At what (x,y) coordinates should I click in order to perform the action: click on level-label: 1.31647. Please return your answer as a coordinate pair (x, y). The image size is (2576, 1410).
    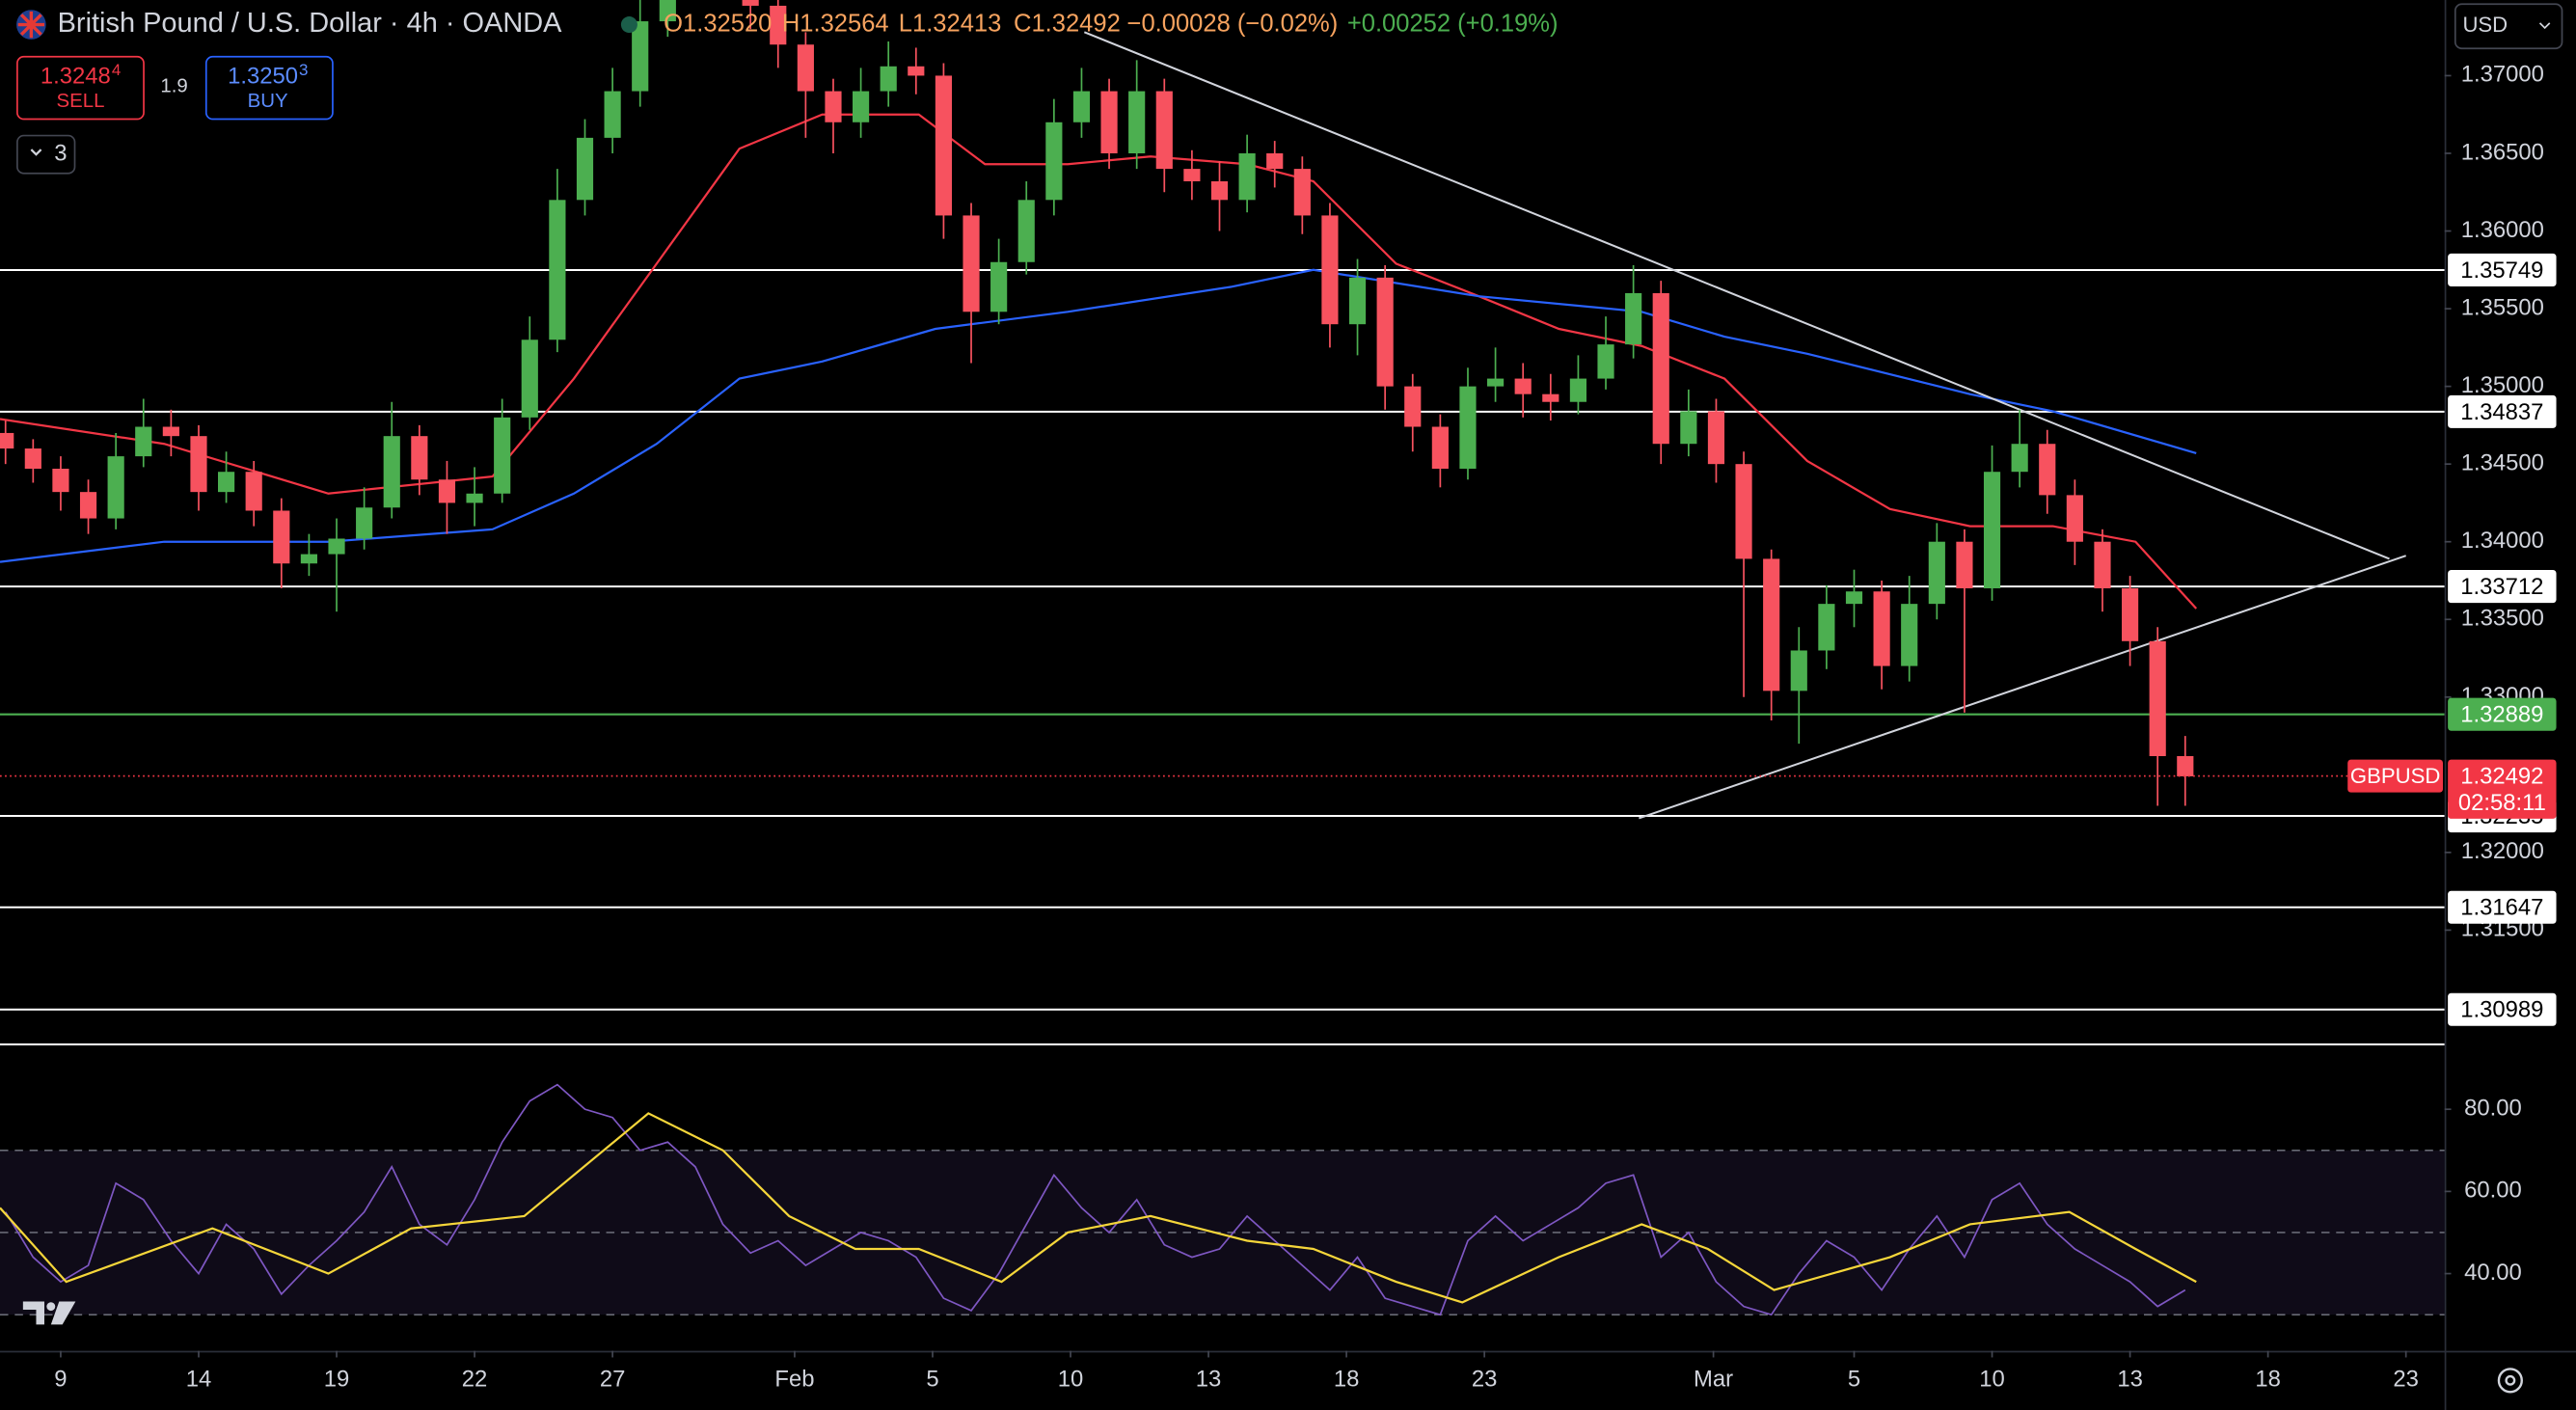
    Looking at the image, I should click on (2501, 908).